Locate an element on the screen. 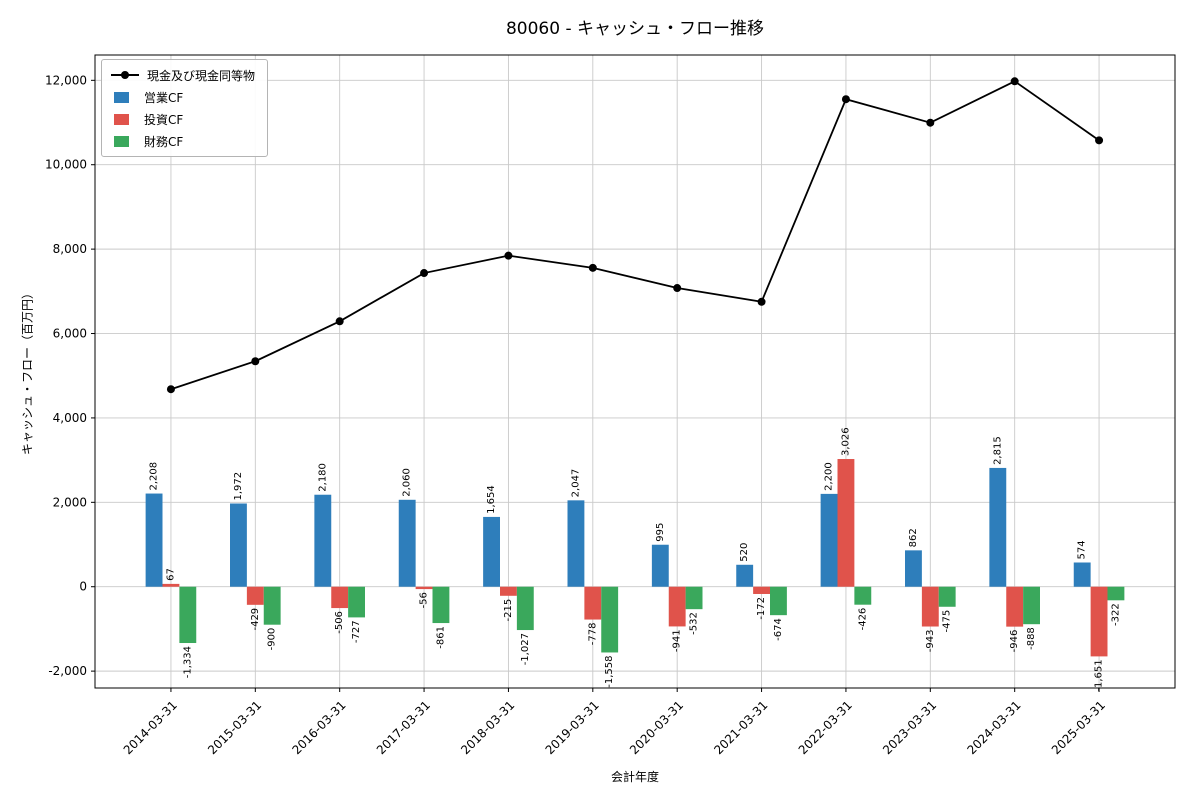  y-tick-label: 10,000 is located at coordinates (66, 165).